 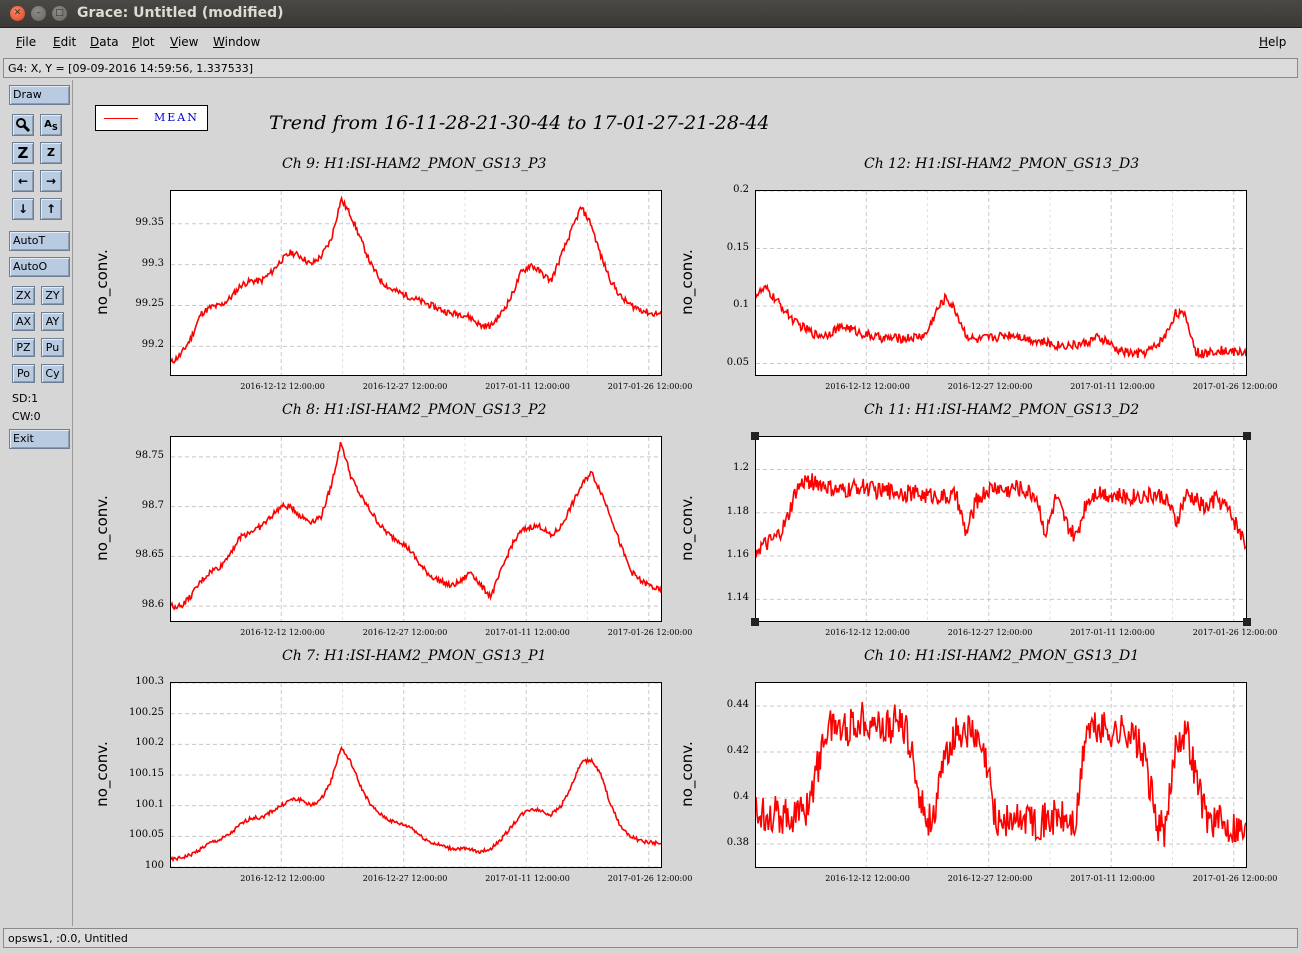 I want to click on menu-help: Help, so click(x=1273, y=42).